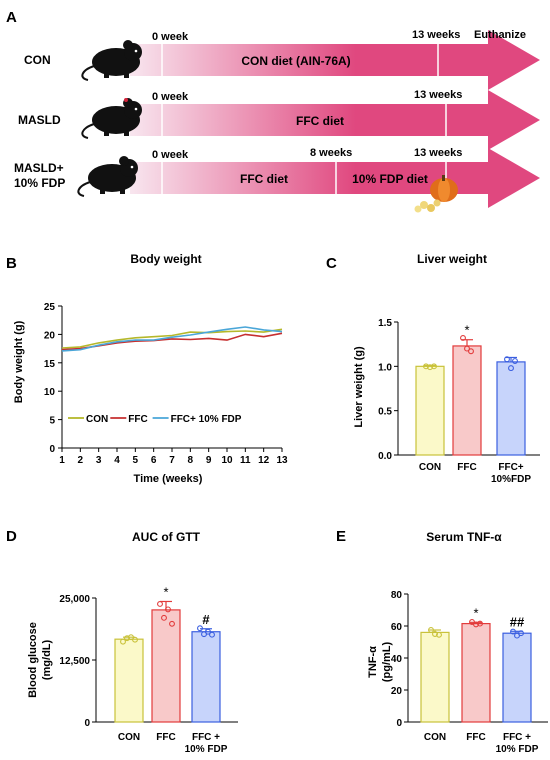  Describe the element at coordinates (111, 60) in the screenshot. I see `mouse-icon` at that location.